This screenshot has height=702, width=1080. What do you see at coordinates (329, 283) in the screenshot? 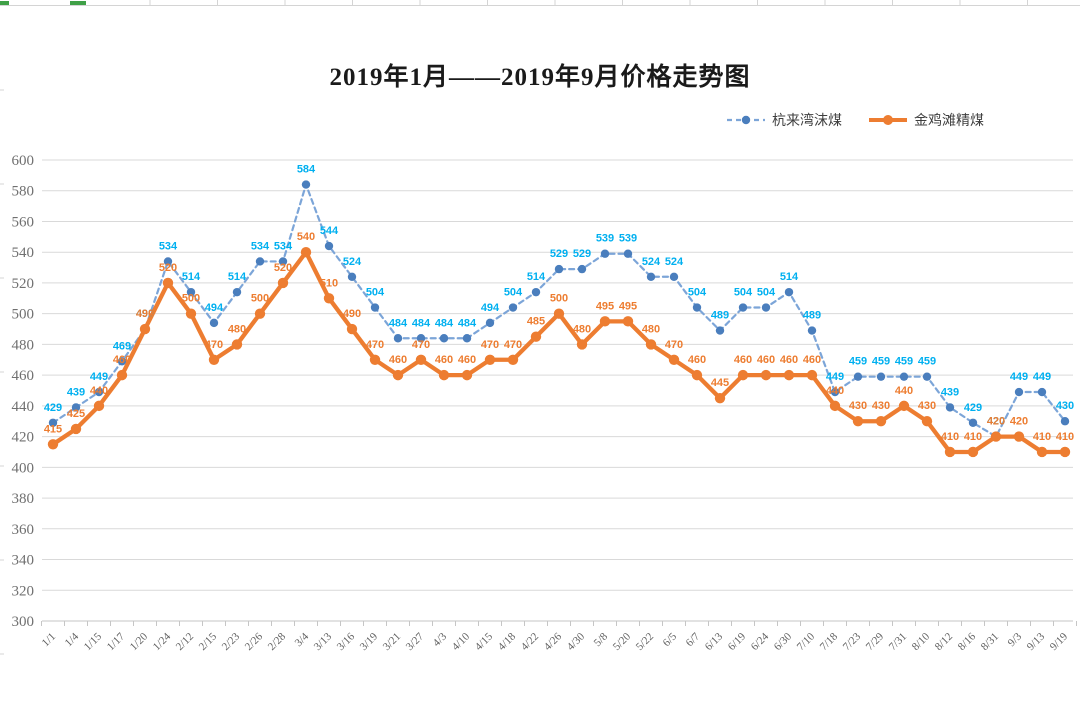
I see `svg-text: 510` at bounding box center [329, 283].